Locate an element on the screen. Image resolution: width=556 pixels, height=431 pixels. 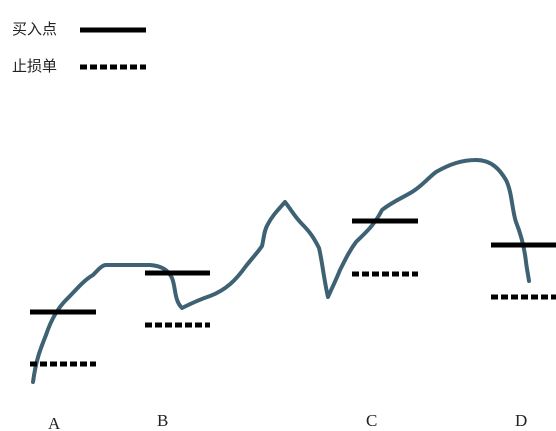
legend: 买入点 止损单 is located at coordinates (79, 47).